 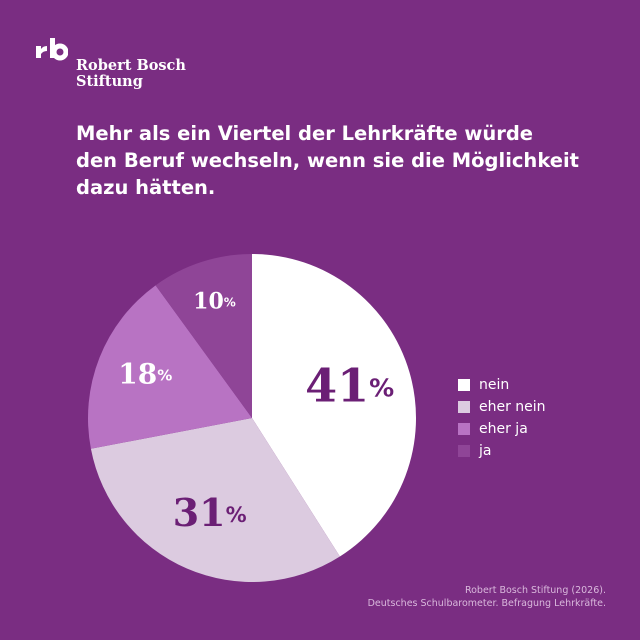 I want to click on legend-swatch-nein, so click(x=464, y=385).